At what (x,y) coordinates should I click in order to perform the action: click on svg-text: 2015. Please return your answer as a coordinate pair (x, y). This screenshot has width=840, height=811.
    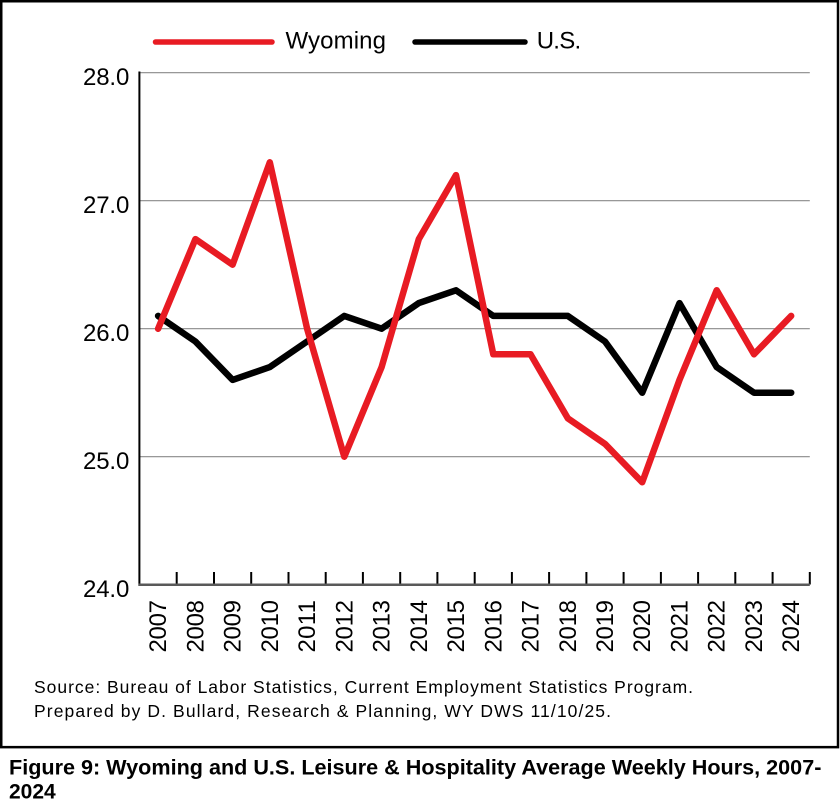
    Looking at the image, I should click on (456, 626).